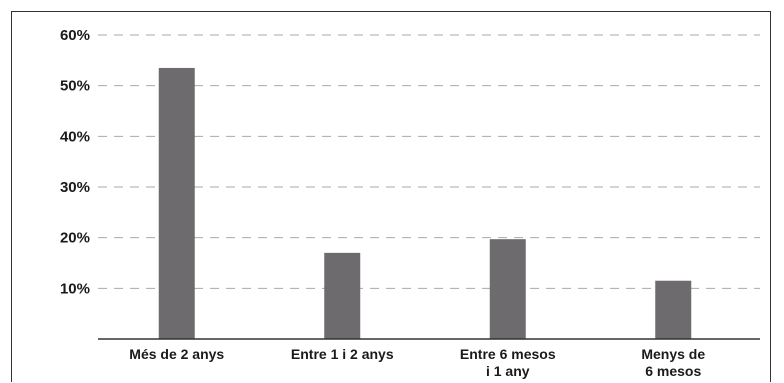 The width and height of the screenshot is (784, 383). What do you see at coordinates (342, 354) in the screenshot?
I see `x-category-label: Entre 1 i 2 anys` at bounding box center [342, 354].